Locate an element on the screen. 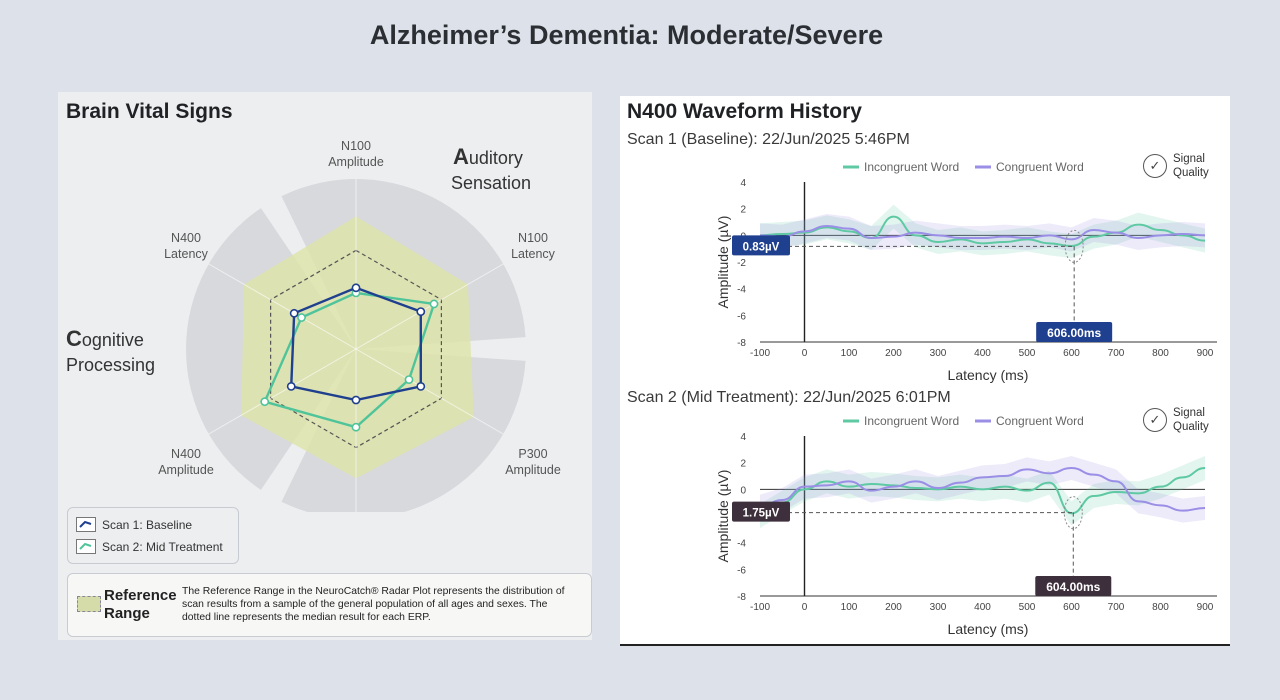  signal-quality-scan2: ✓ Signal Quality is located at coordinates (1178, 420).